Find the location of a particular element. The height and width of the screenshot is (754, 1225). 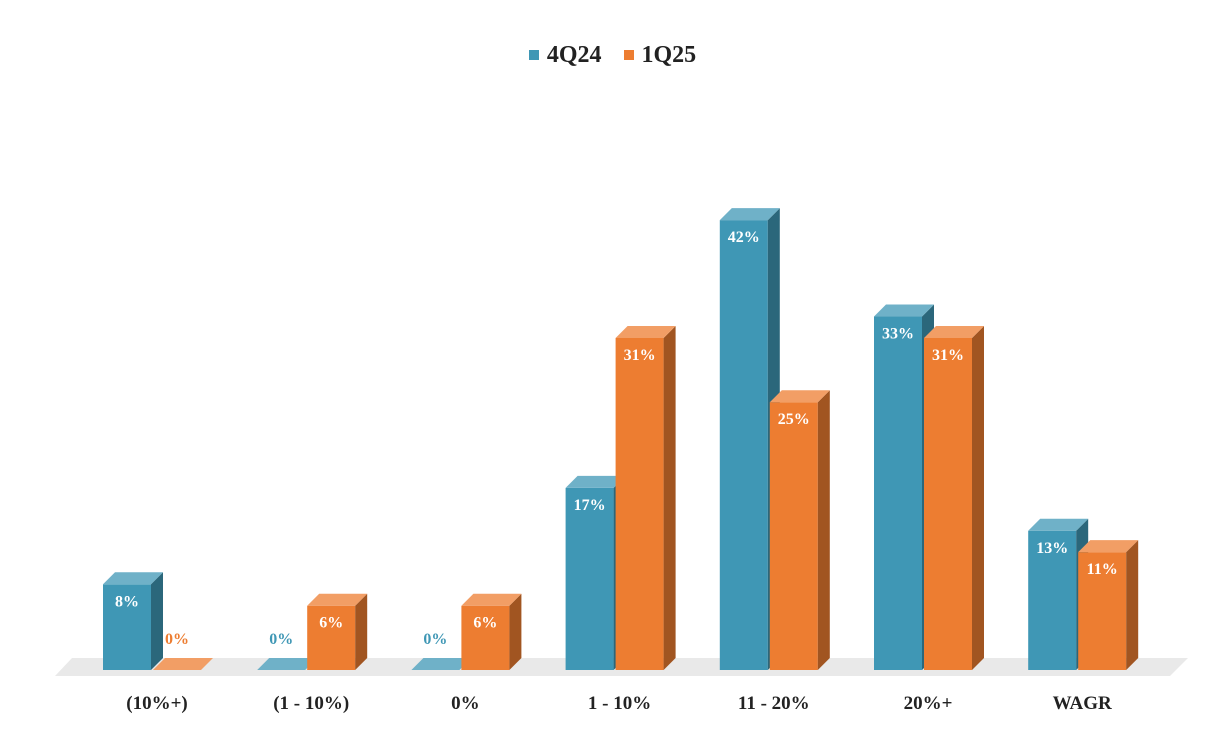

x-tick-label-4: 11 - 20% is located at coordinates (774, 703).